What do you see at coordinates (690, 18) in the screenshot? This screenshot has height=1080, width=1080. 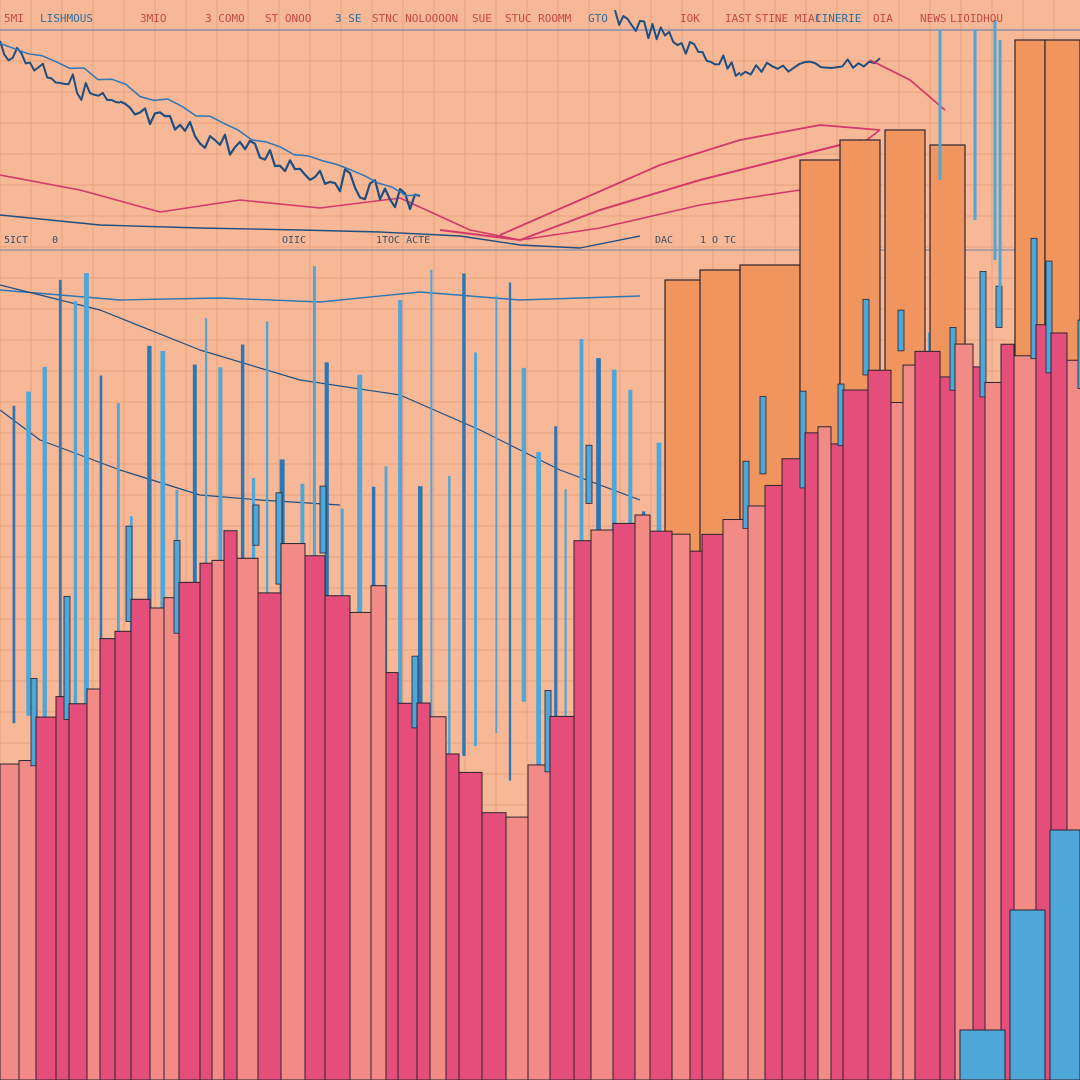 I see `header-label: IOK` at bounding box center [690, 18].